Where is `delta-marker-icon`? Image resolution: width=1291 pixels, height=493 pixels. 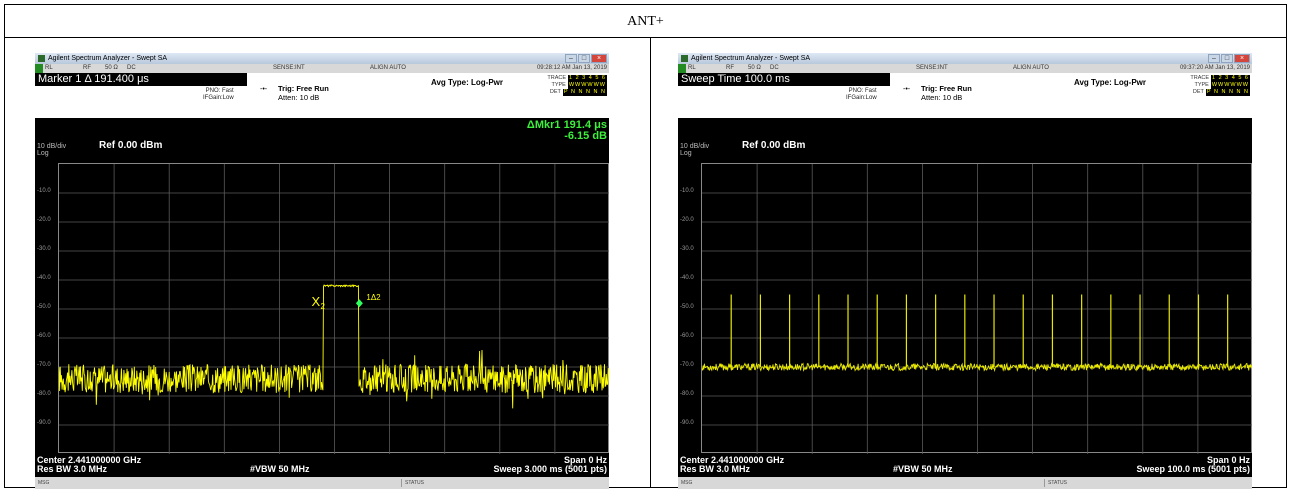 delta-marker-icon is located at coordinates (359, 303).